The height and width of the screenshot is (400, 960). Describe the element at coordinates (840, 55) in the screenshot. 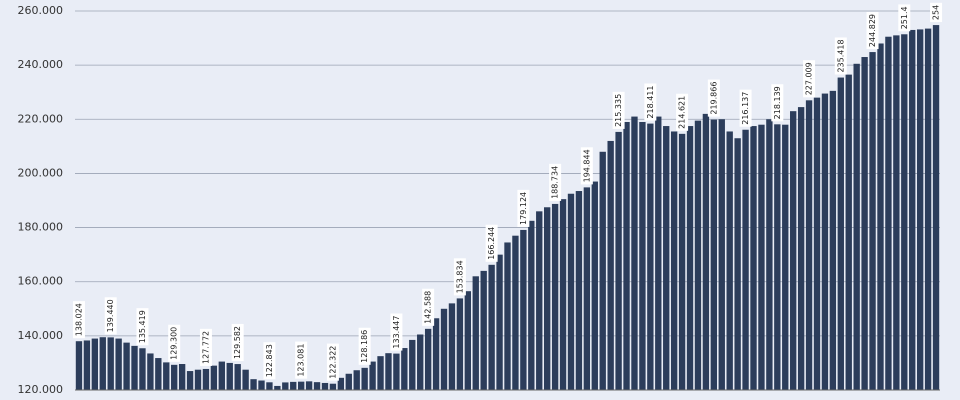

I see `value-label: 235.418` at that location.